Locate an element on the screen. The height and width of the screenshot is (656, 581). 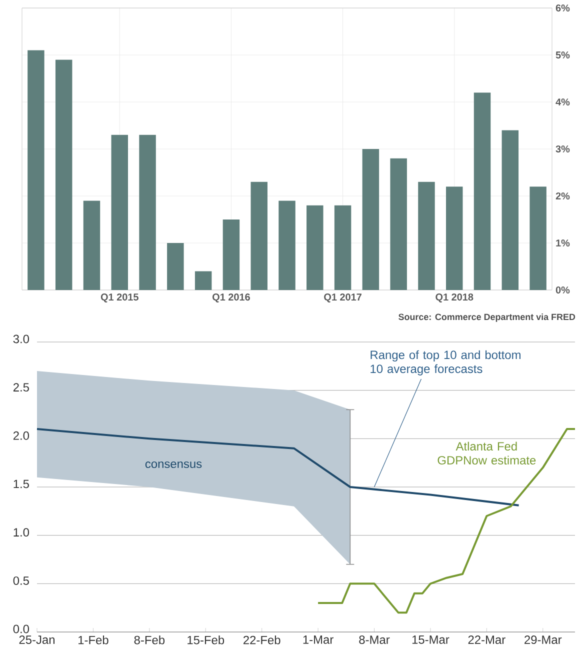
y-tick-label: 1% is located at coordinates (563, 242).